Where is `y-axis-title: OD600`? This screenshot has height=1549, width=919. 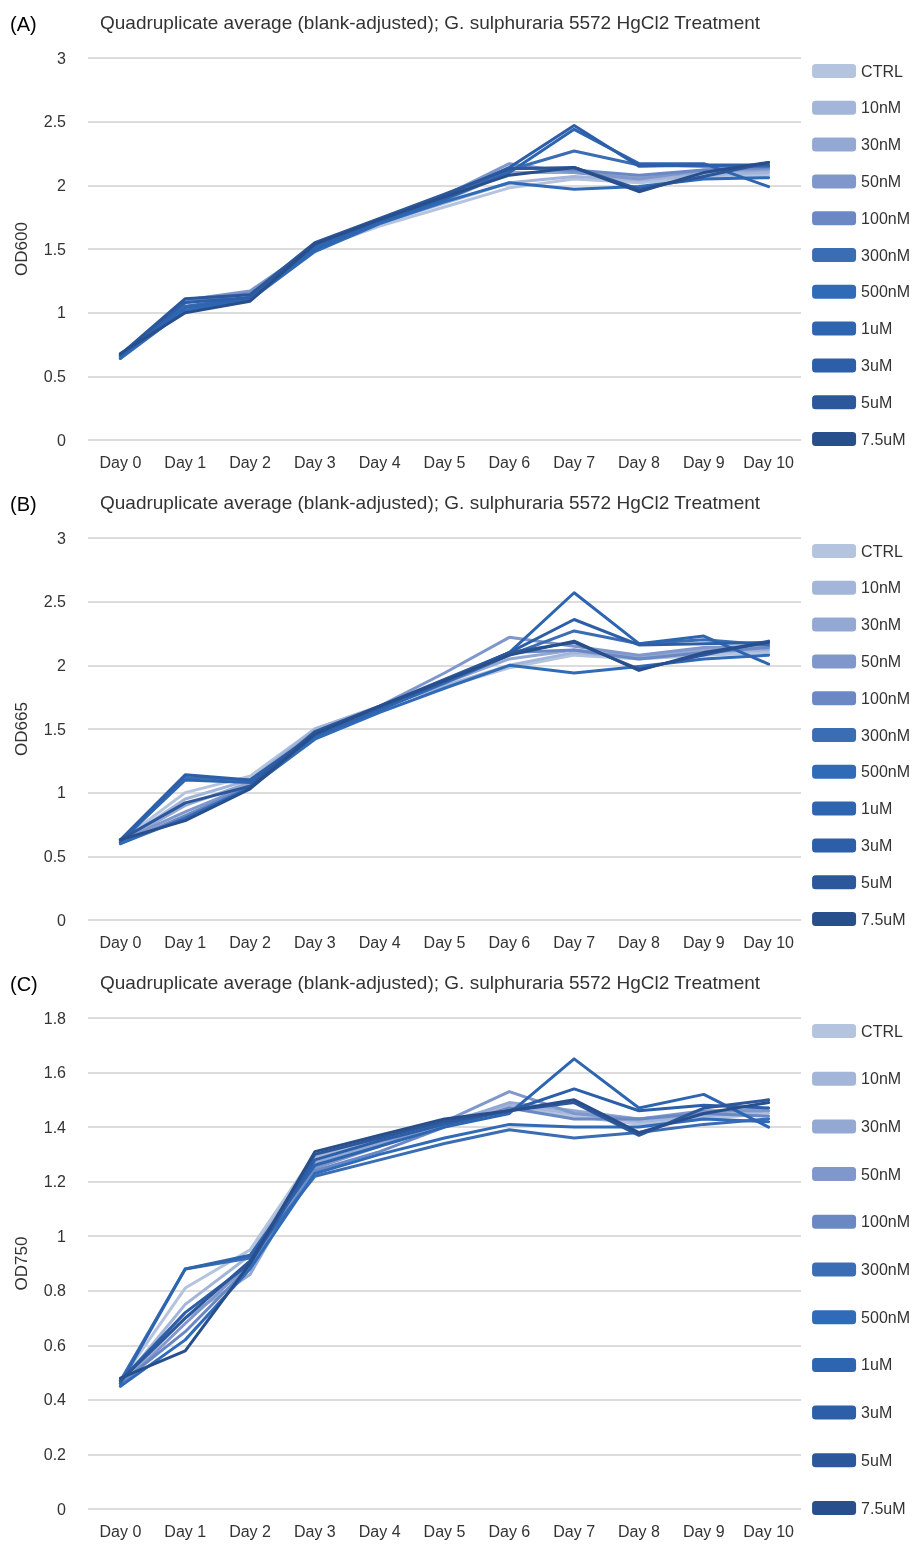 y-axis-title: OD600 is located at coordinates (21, 249).